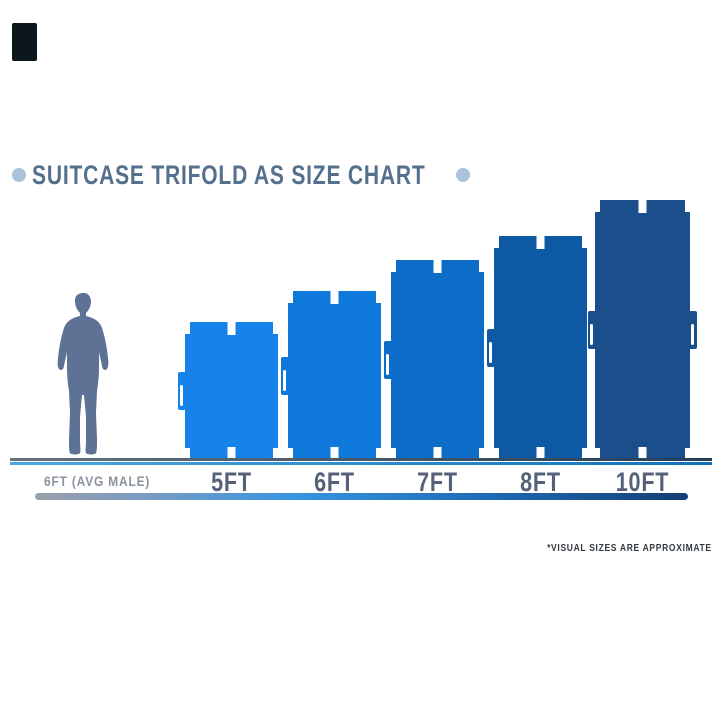 The image size is (720, 720). What do you see at coordinates (361, 496) in the screenshot?
I see `gradient-scale-bar` at bounding box center [361, 496].